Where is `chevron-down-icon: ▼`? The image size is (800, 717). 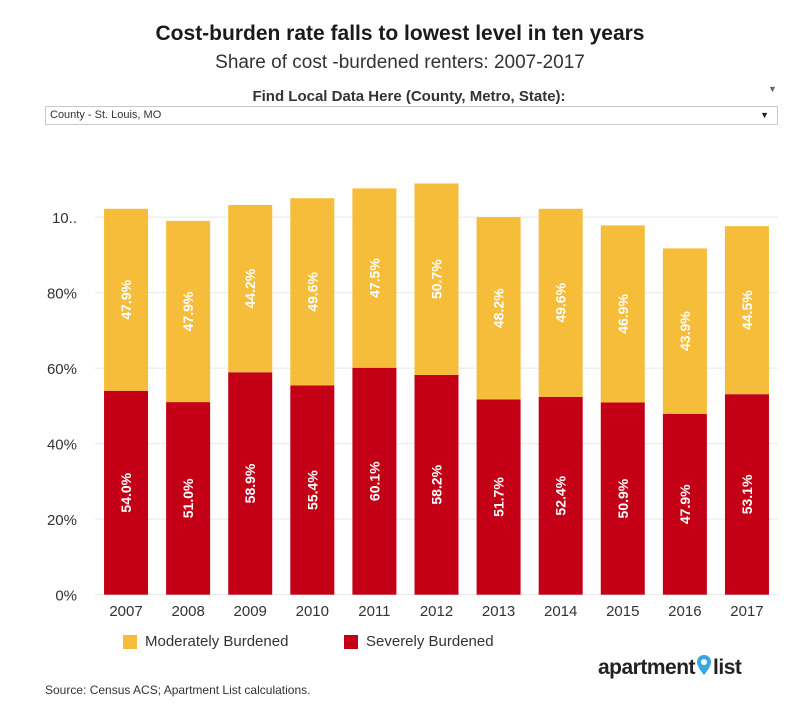 chevron-down-icon: ▼ is located at coordinates (764, 115).